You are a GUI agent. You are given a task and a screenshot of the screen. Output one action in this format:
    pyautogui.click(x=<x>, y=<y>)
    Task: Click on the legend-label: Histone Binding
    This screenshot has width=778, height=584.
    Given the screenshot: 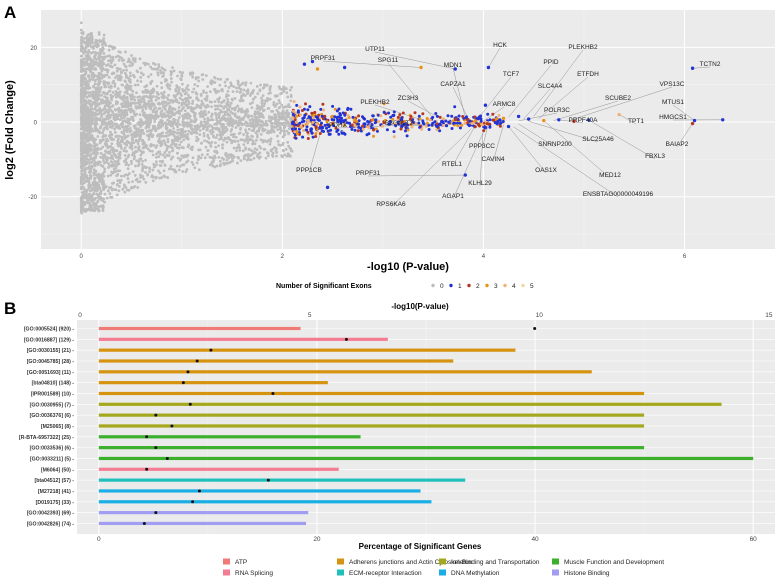 What is the action you would take?
    pyautogui.click(x=587, y=573)
    